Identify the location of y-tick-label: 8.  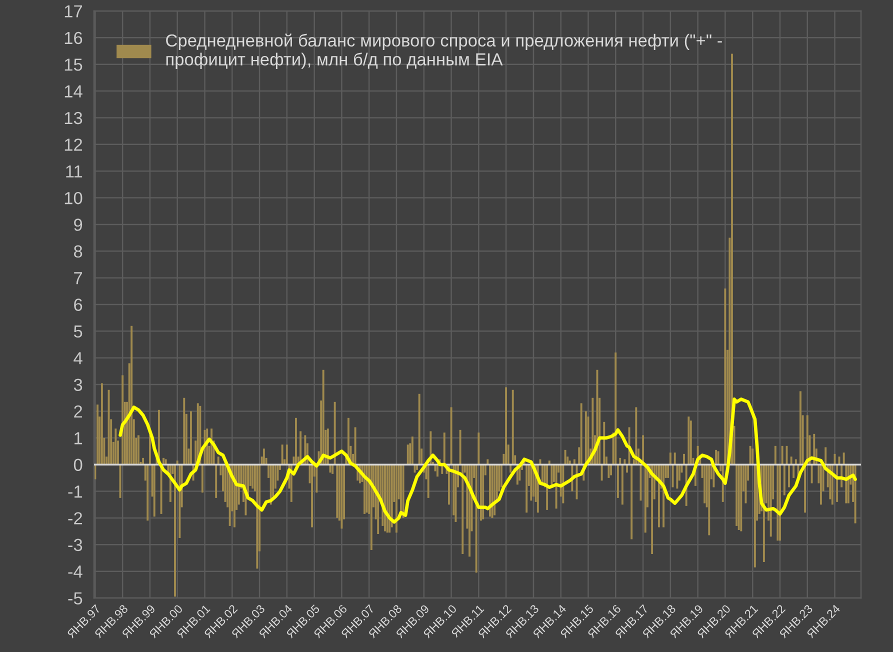
(78, 251).